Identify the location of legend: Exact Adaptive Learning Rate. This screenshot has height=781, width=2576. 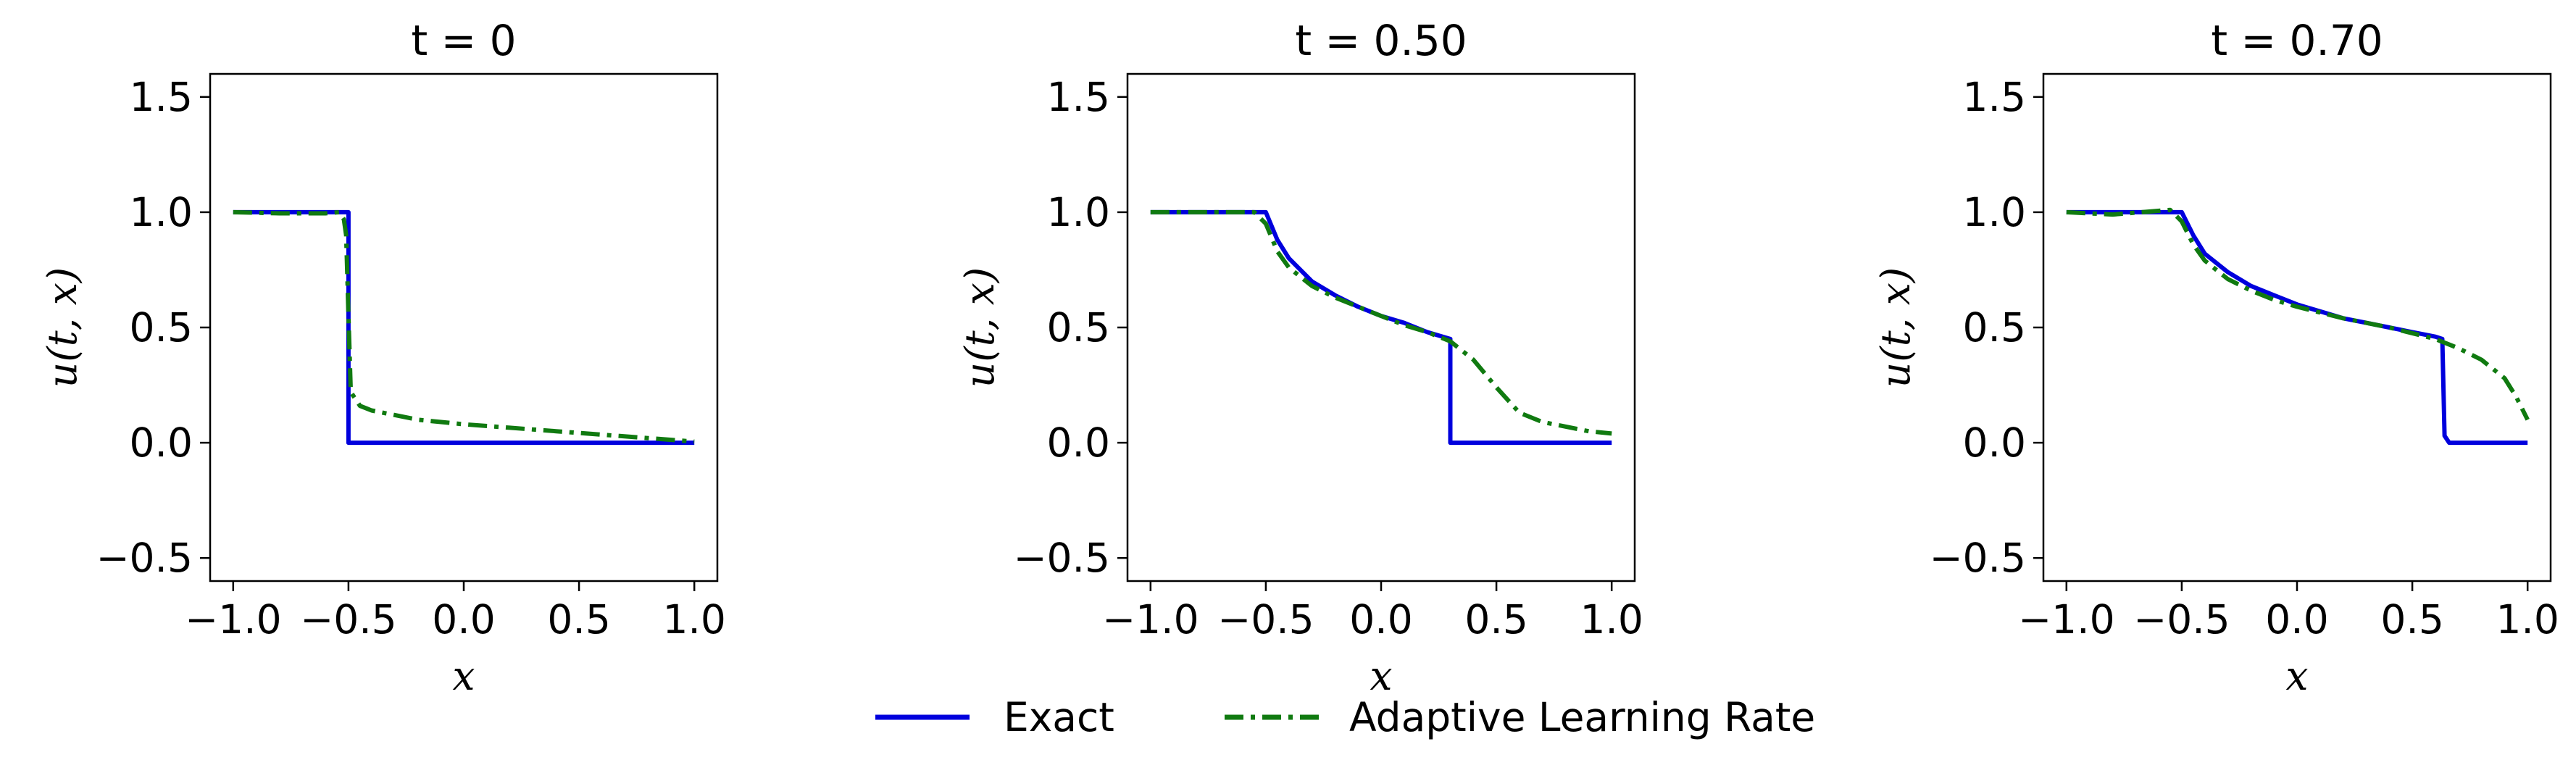
(1345, 717).